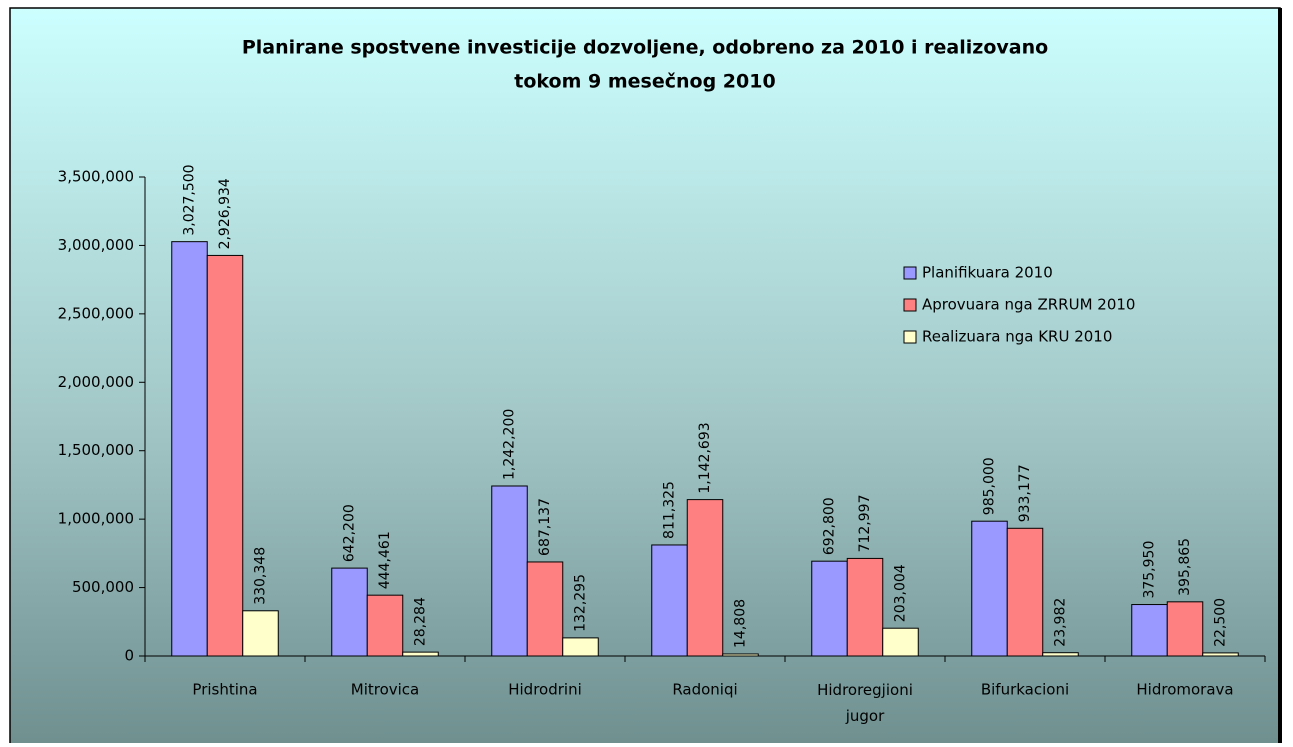  Describe the element at coordinates (129, 656) in the screenshot. I see `y-tick-label: 0` at that location.